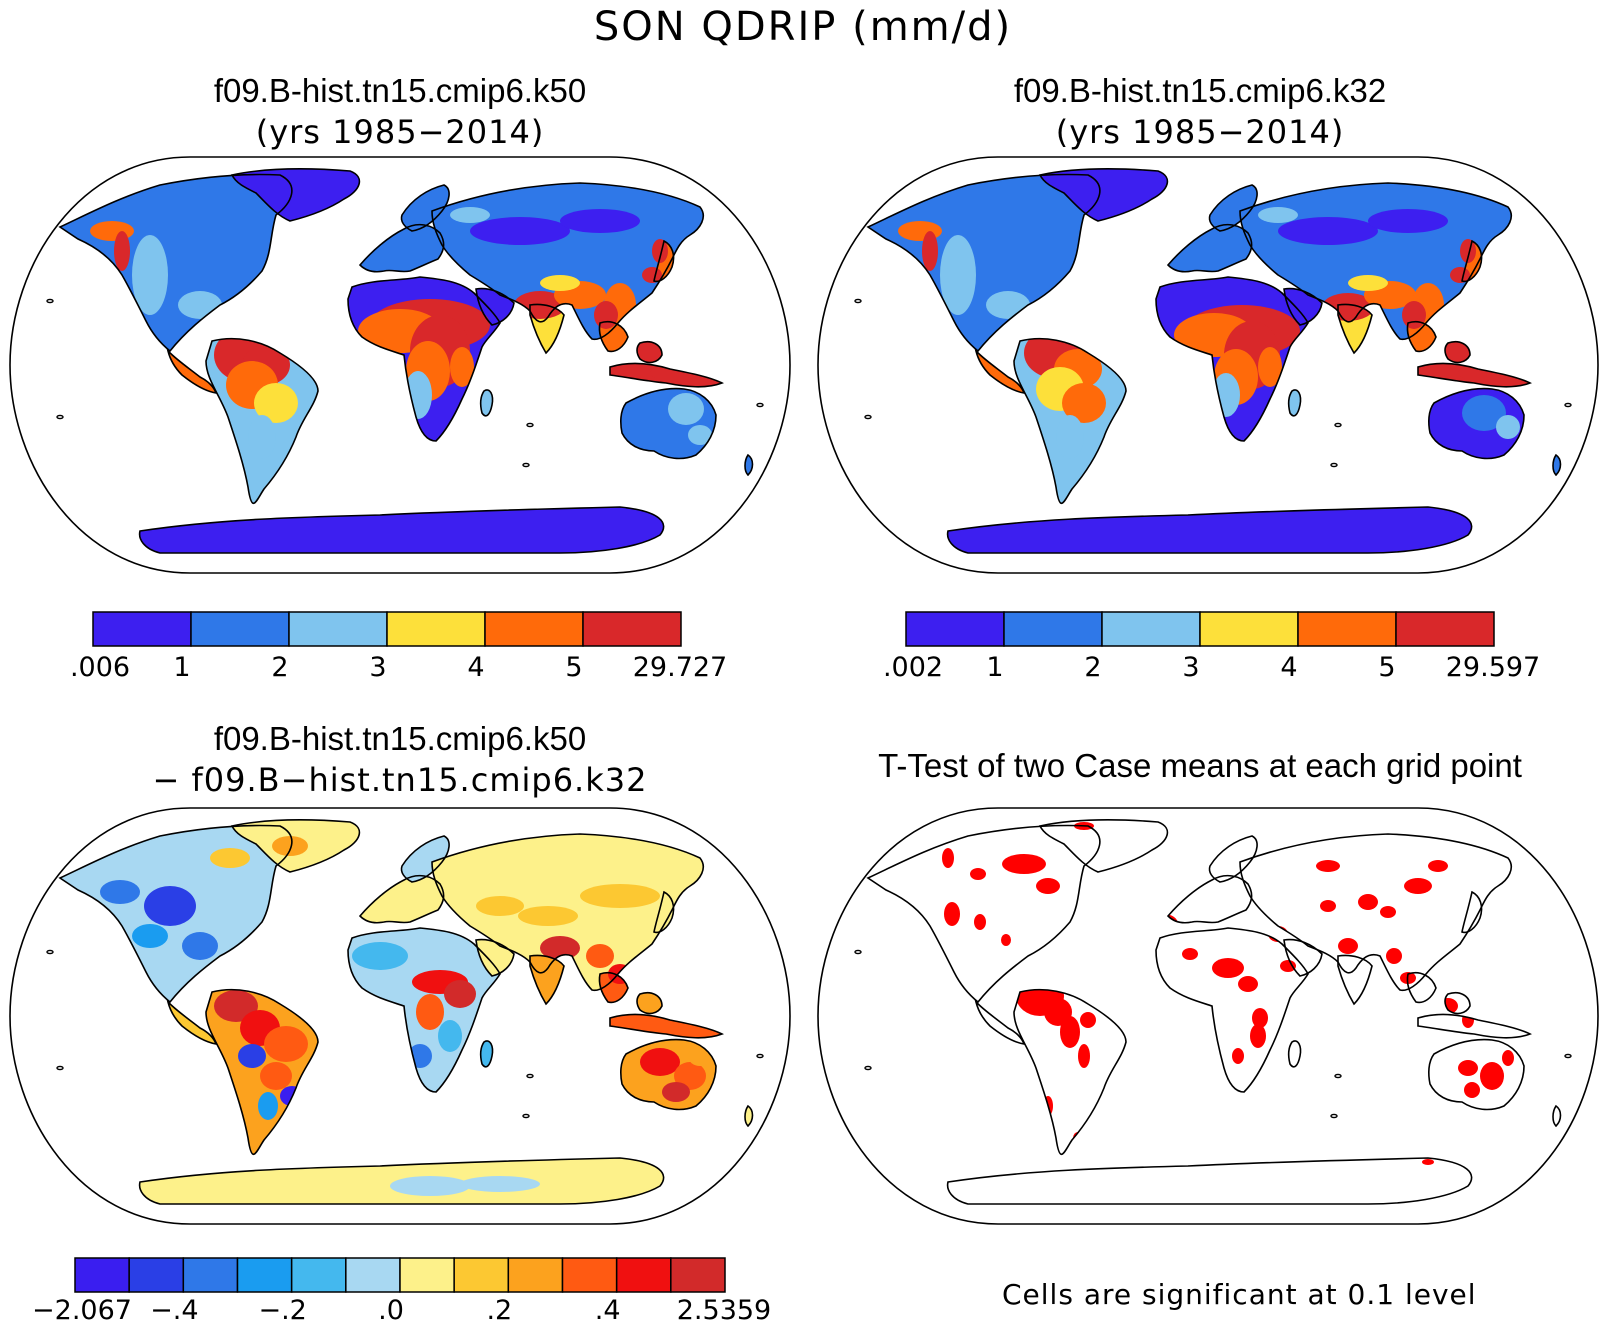  Describe the element at coordinates (1070, 1072) in the screenshot. I see `land-southAmerica` at that location.